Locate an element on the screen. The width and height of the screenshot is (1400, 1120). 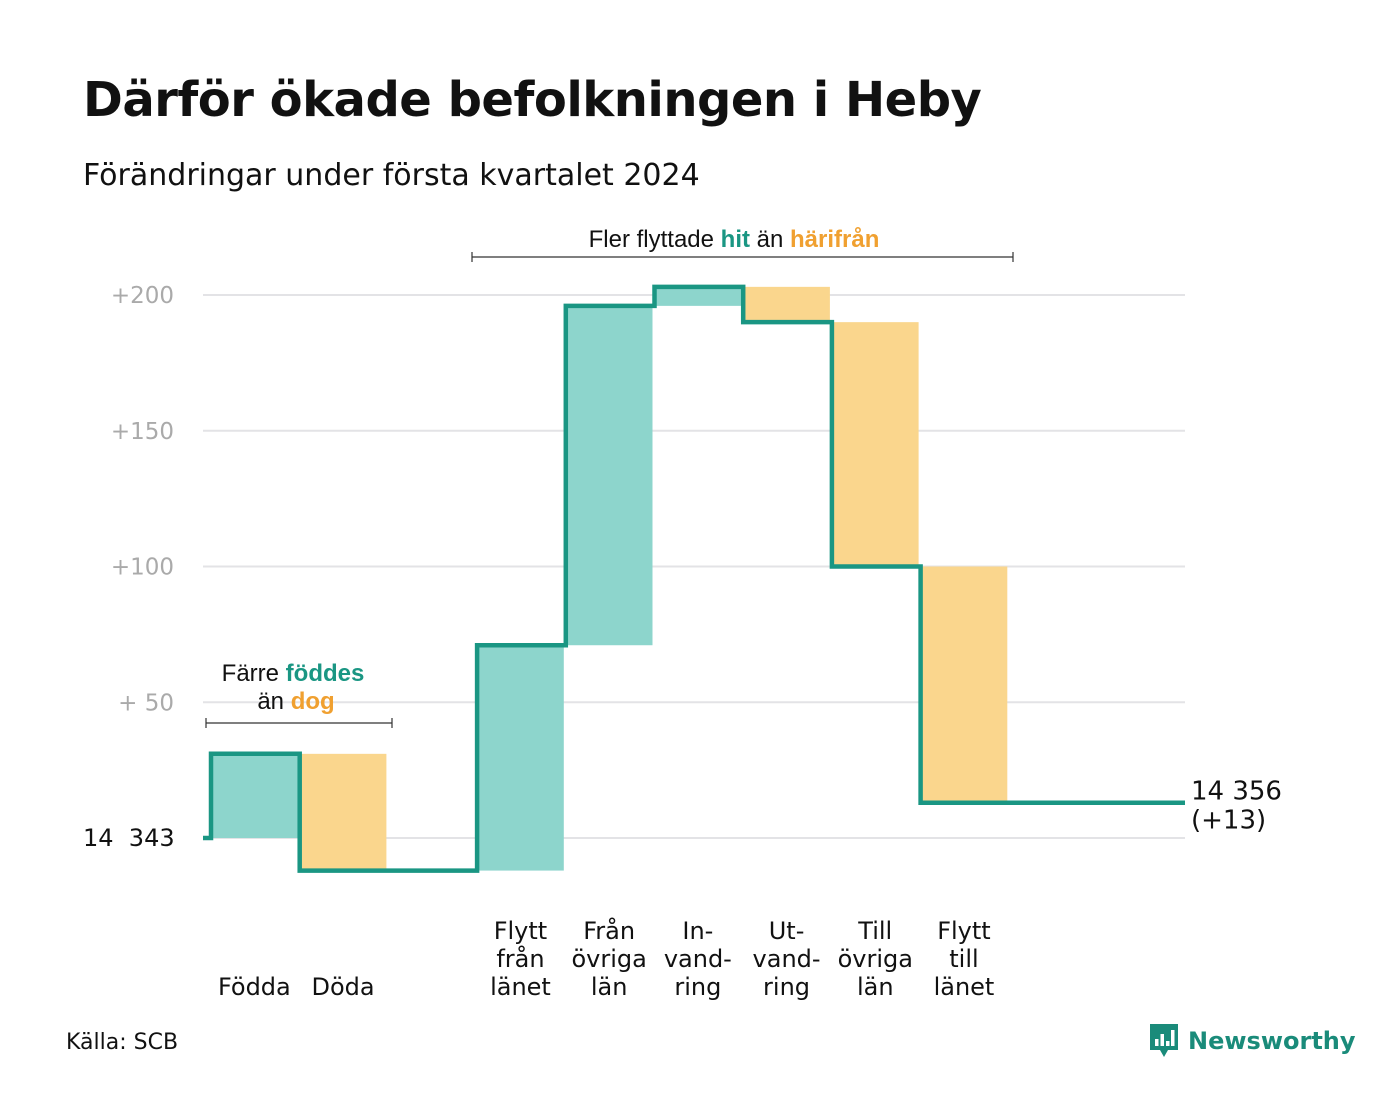
y-tick-label: + 50 is located at coordinates (146, 703).